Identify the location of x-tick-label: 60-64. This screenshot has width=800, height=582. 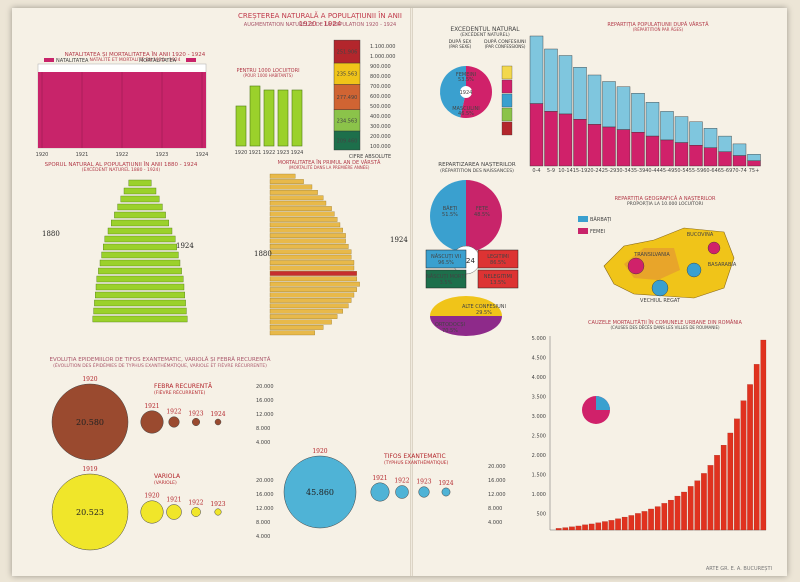
(710, 171).